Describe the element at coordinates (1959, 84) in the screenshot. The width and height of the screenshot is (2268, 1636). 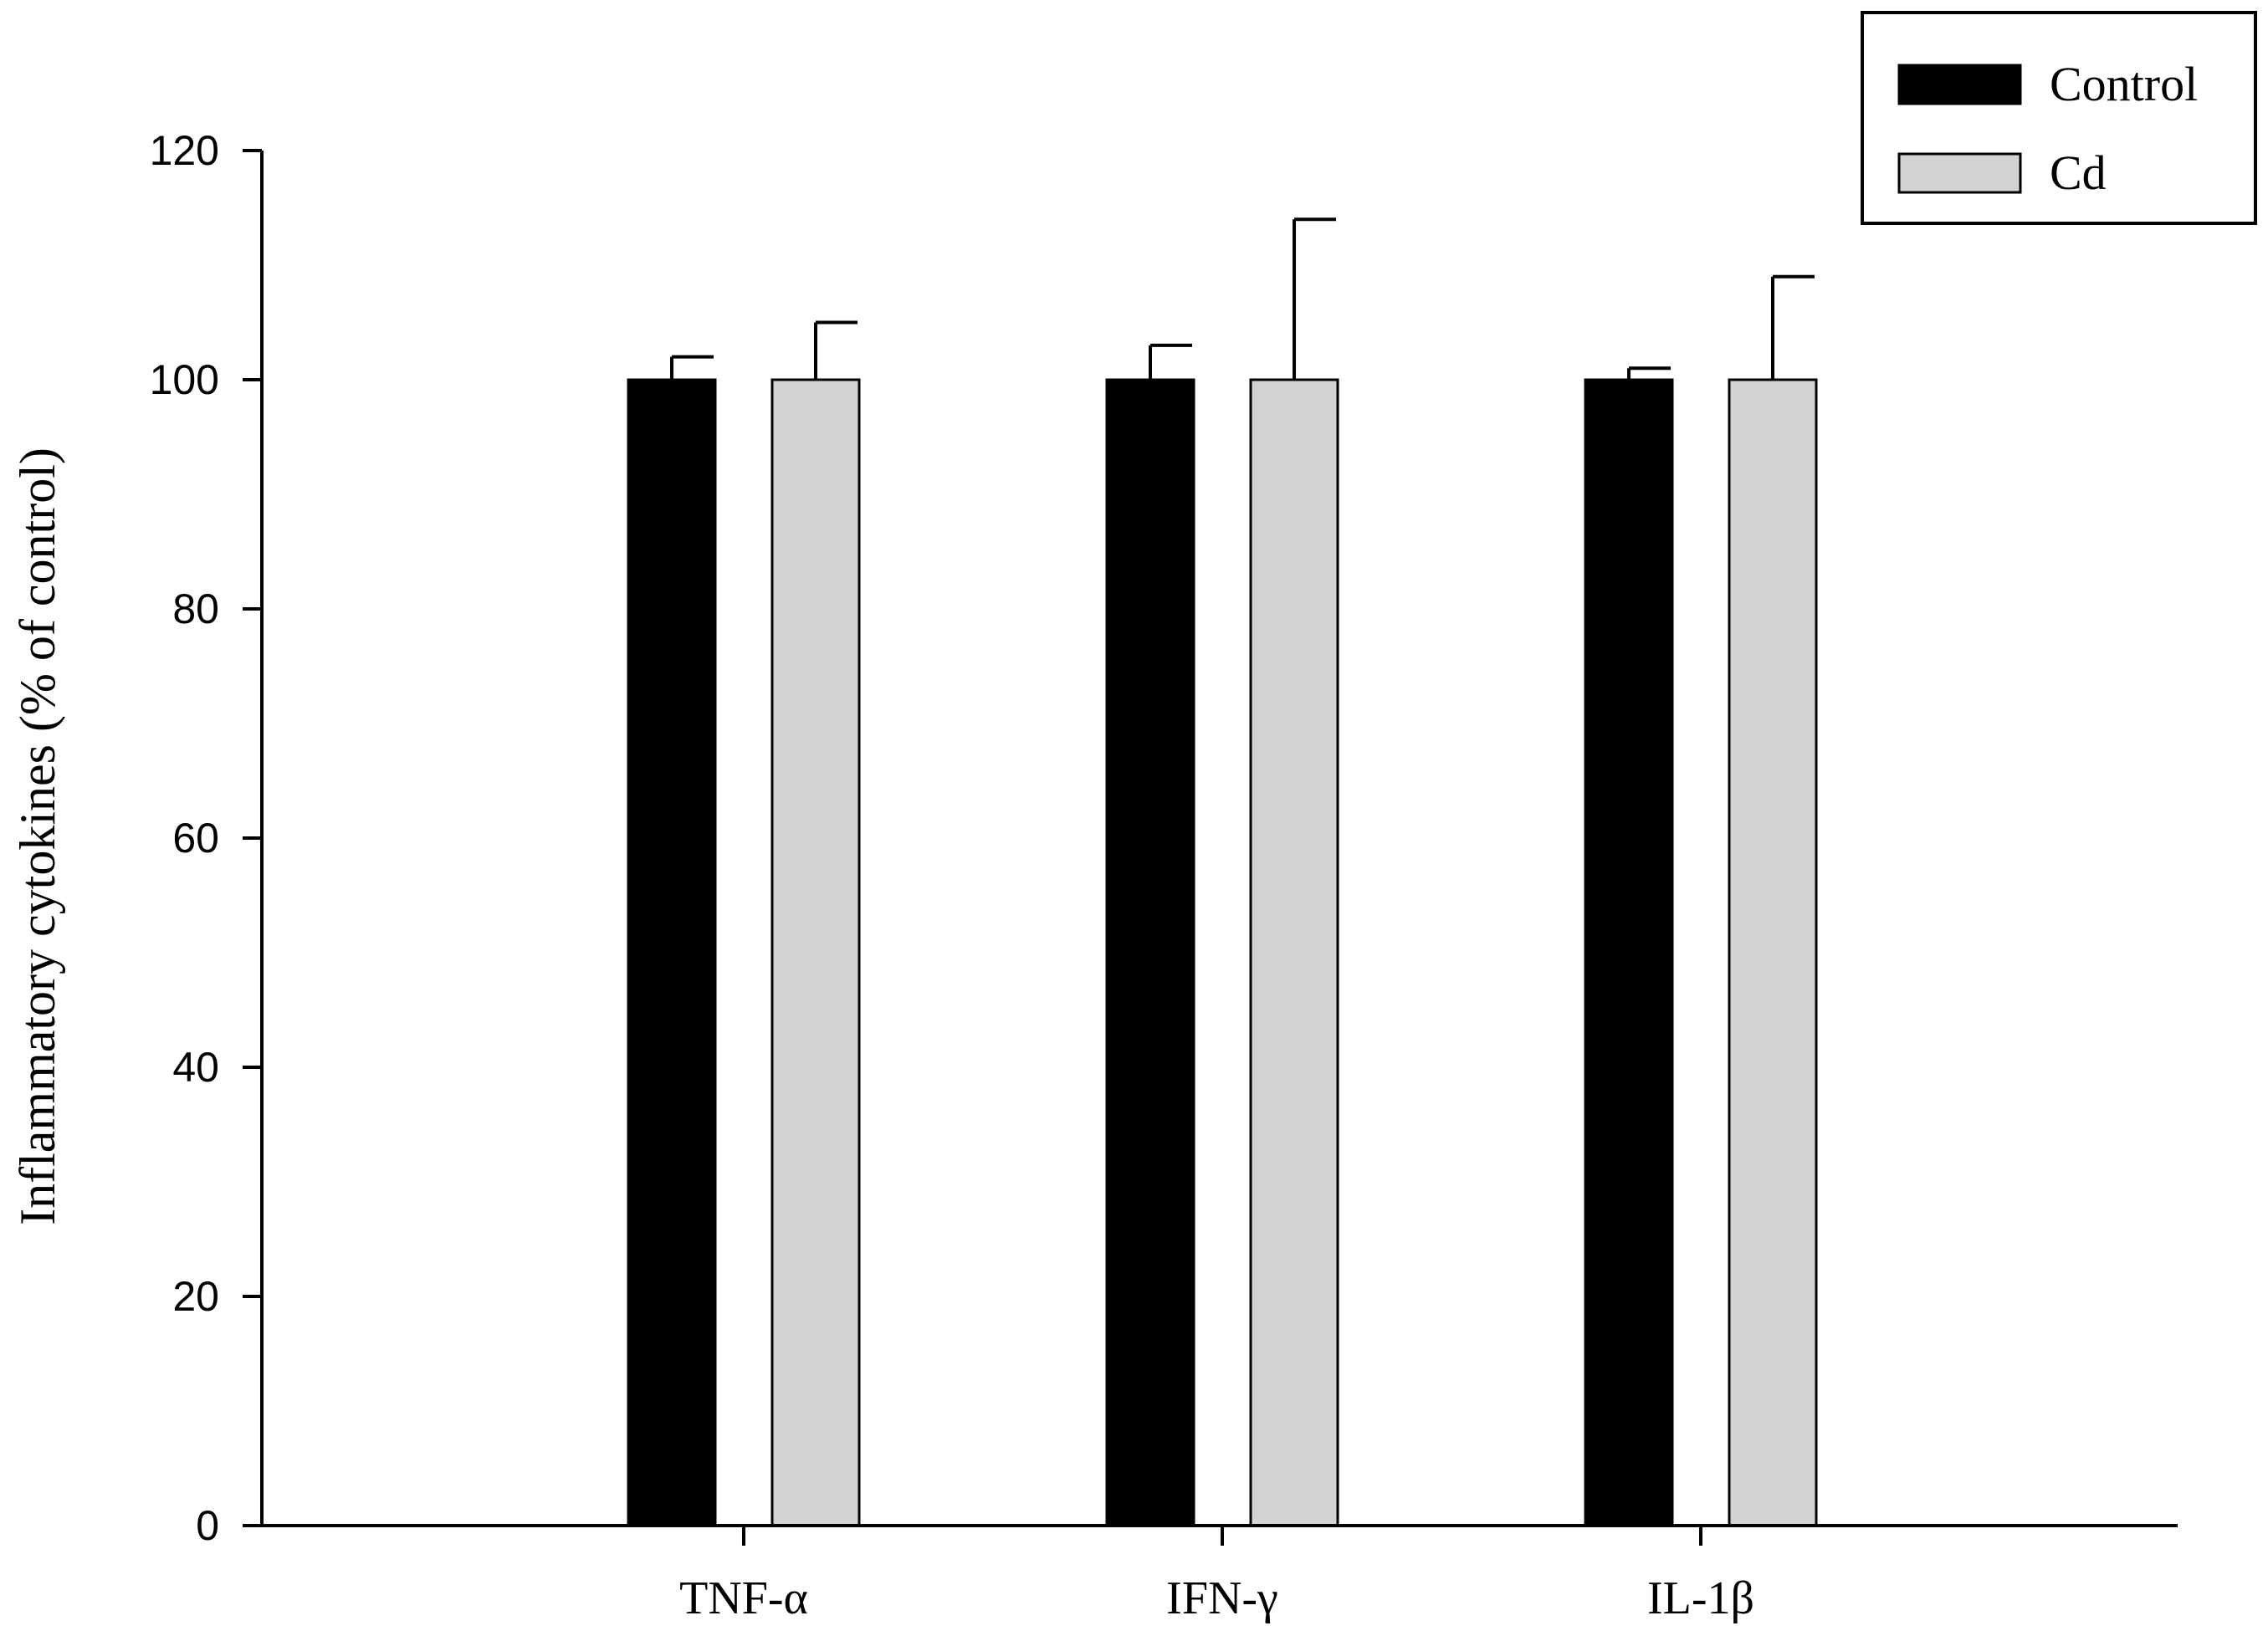
I see `legend-swatch-control` at that location.